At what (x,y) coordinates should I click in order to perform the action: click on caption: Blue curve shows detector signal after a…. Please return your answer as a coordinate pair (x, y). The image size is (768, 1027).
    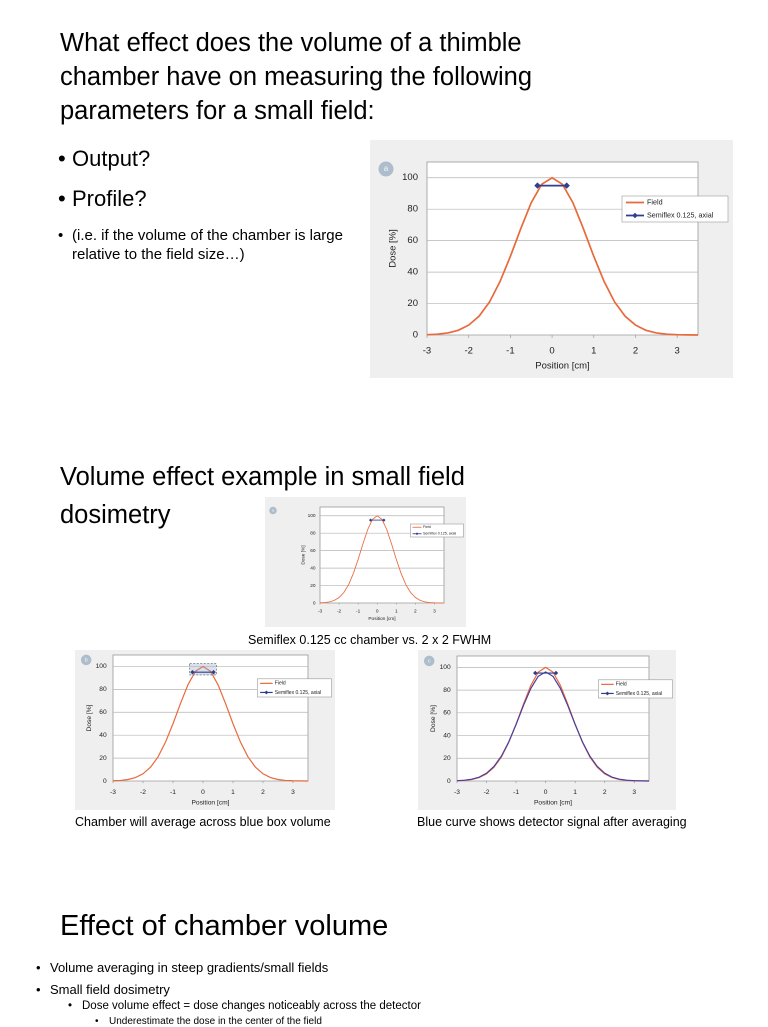
    Looking at the image, I should click on (552, 822).